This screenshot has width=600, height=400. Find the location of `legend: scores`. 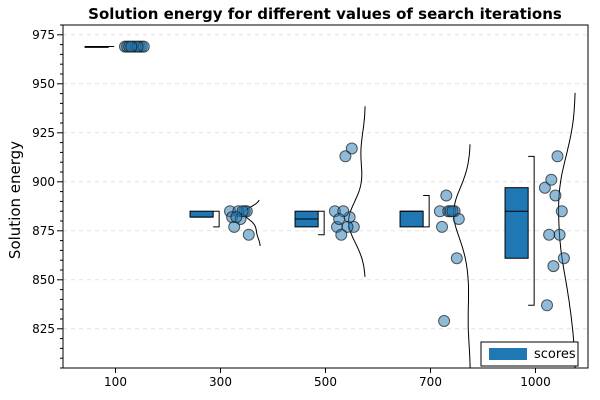

legend: scores is located at coordinates (529, 354).